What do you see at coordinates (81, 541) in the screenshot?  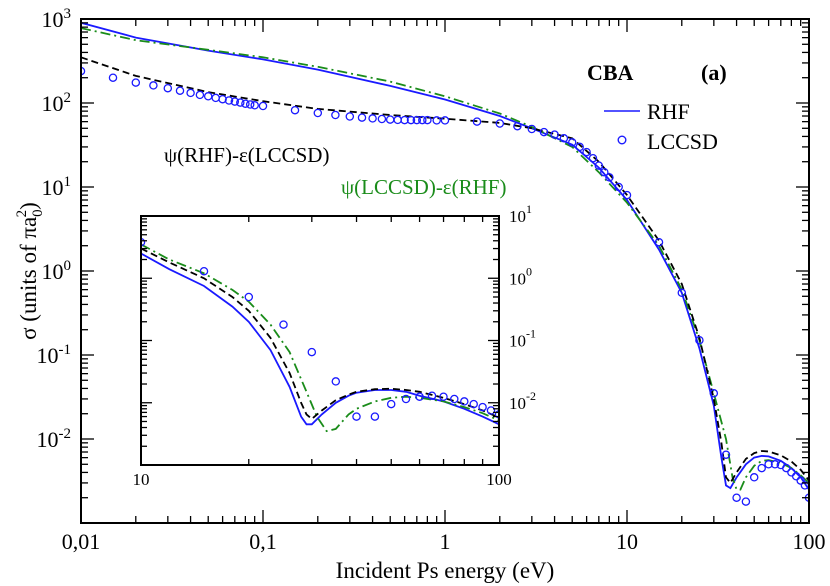 I see `main-x-tick-label: 0,01` at bounding box center [81, 541].